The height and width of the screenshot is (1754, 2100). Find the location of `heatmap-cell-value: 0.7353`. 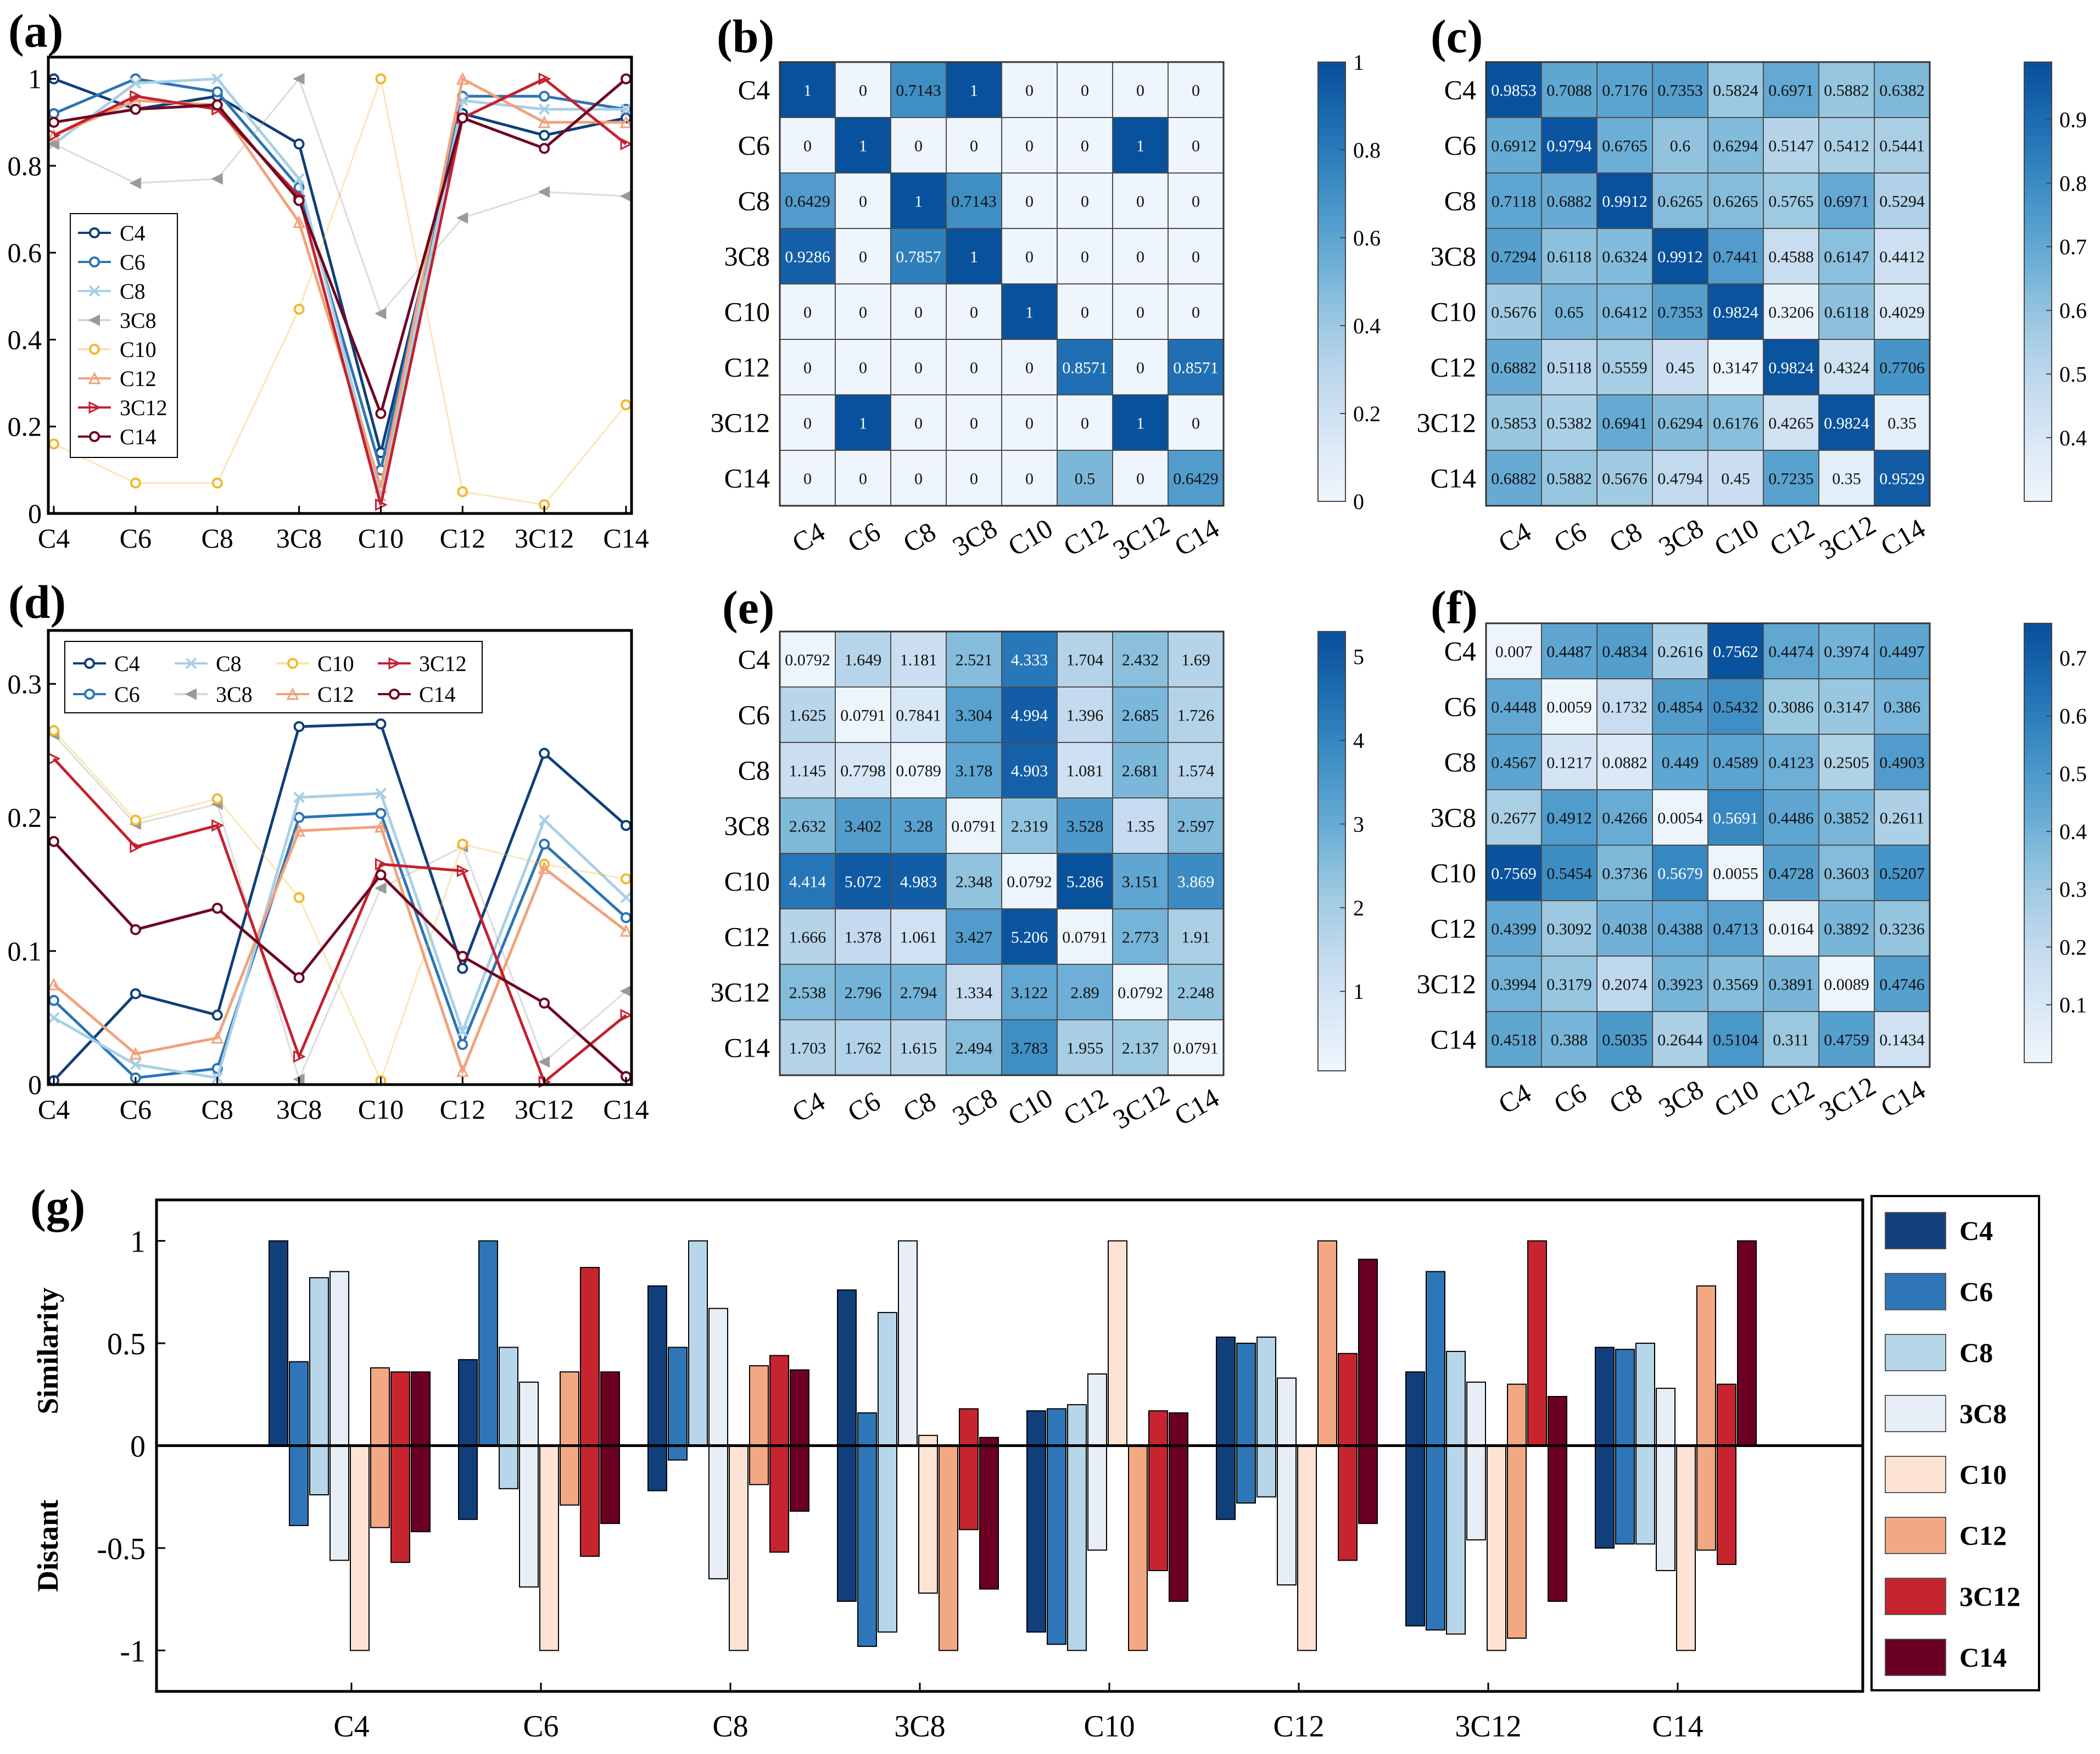

heatmap-cell-value: 0.7353 is located at coordinates (1680, 91).